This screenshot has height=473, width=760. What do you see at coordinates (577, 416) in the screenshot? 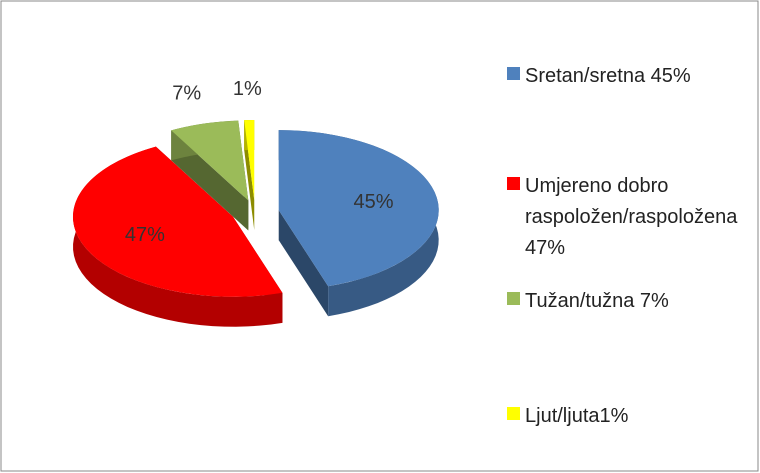
I see `legend-label: Ljut/ljuta1%` at bounding box center [577, 416].